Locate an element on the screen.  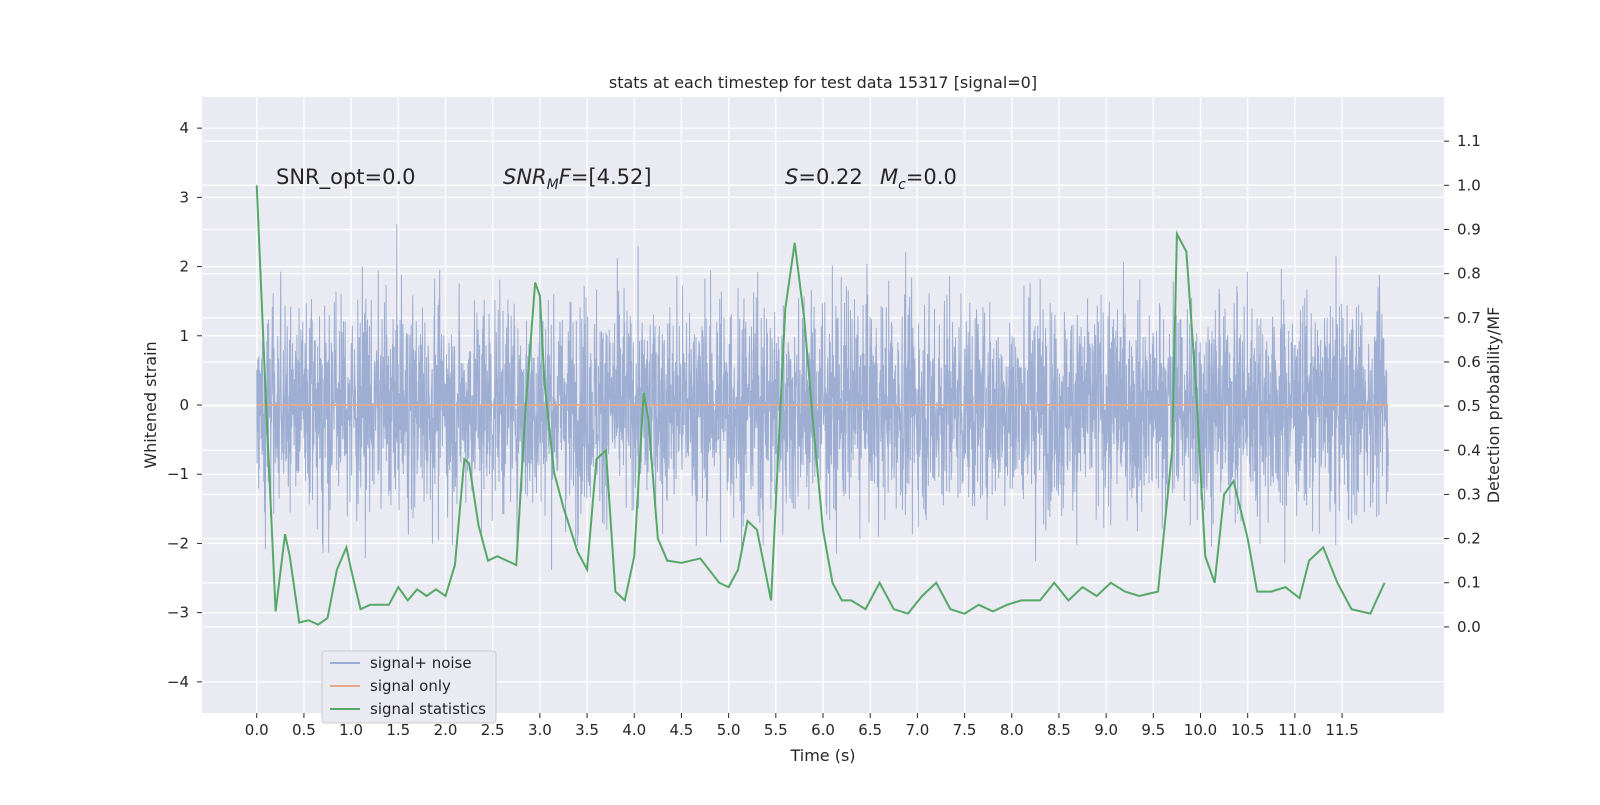
x-tick-label: 11.0 is located at coordinates (1294, 730).